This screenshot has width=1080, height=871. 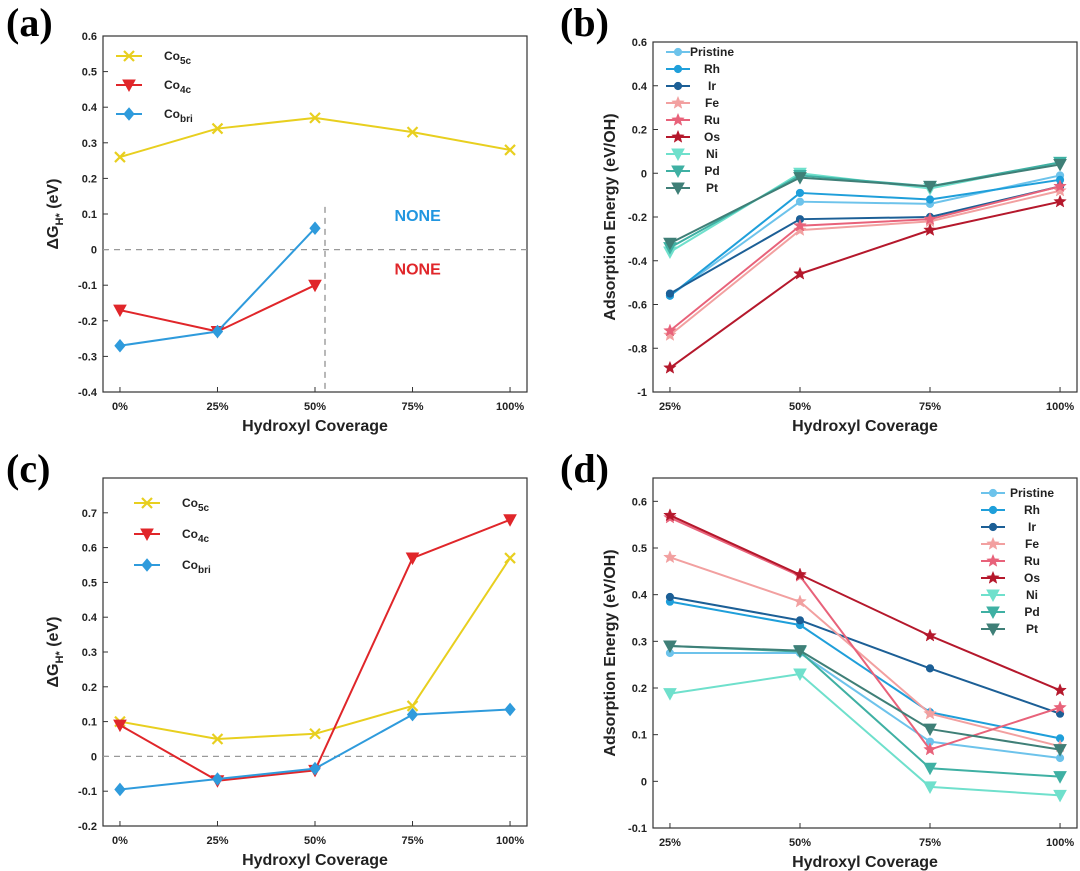 What do you see at coordinates (315, 650) in the screenshot?
I see `series-line-co4c` at bounding box center [315, 650].